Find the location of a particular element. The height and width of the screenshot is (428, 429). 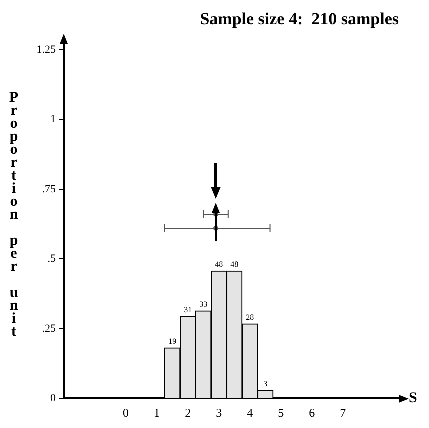

chart-title: Sample size 4: 210 samples is located at coordinates (300, 19).